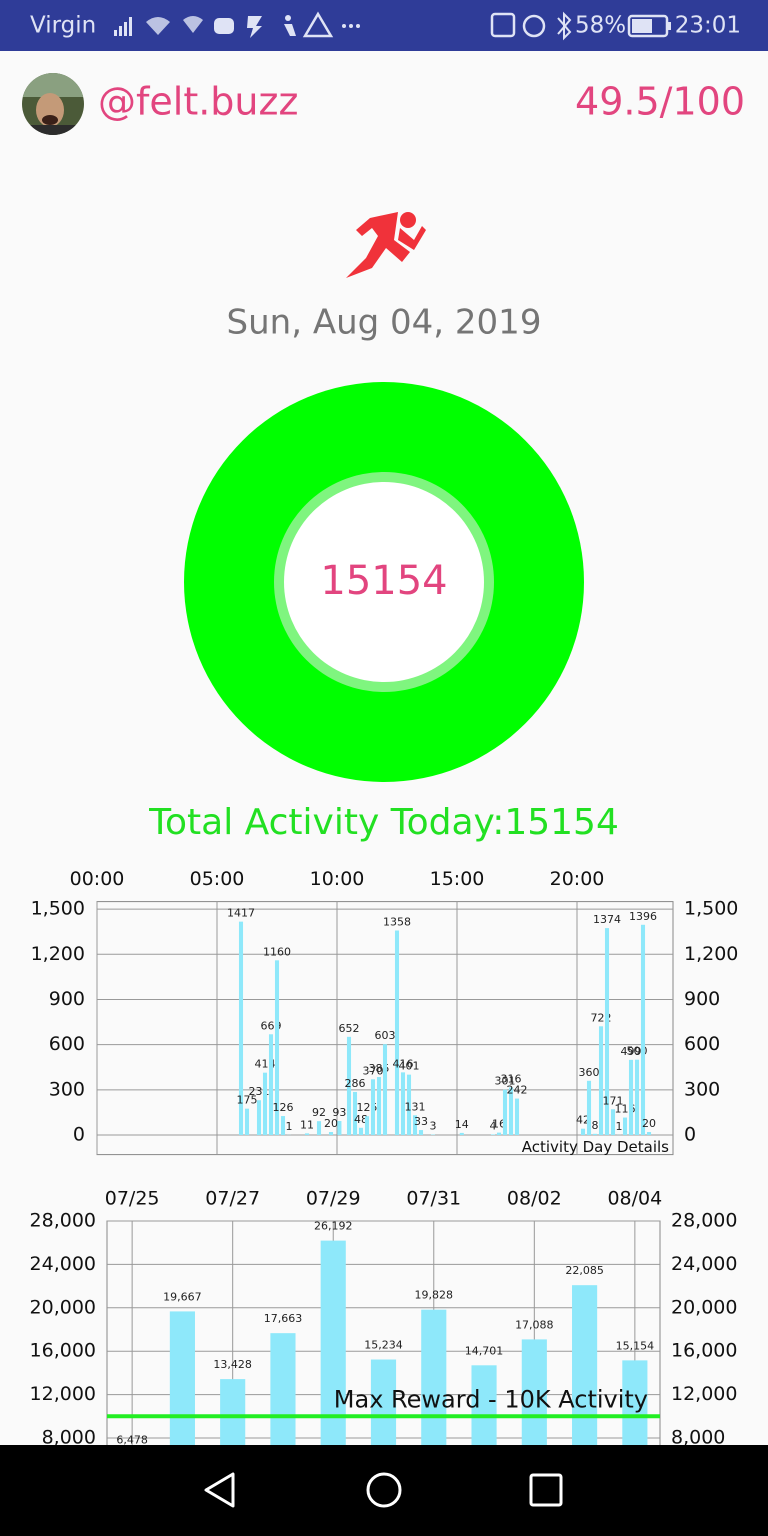 The image size is (768, 1536). What do you see at coordinates (333, 1199) in the screenshot?
I see `x-tick-label: 07/29` at bounding box center [333, 1199].